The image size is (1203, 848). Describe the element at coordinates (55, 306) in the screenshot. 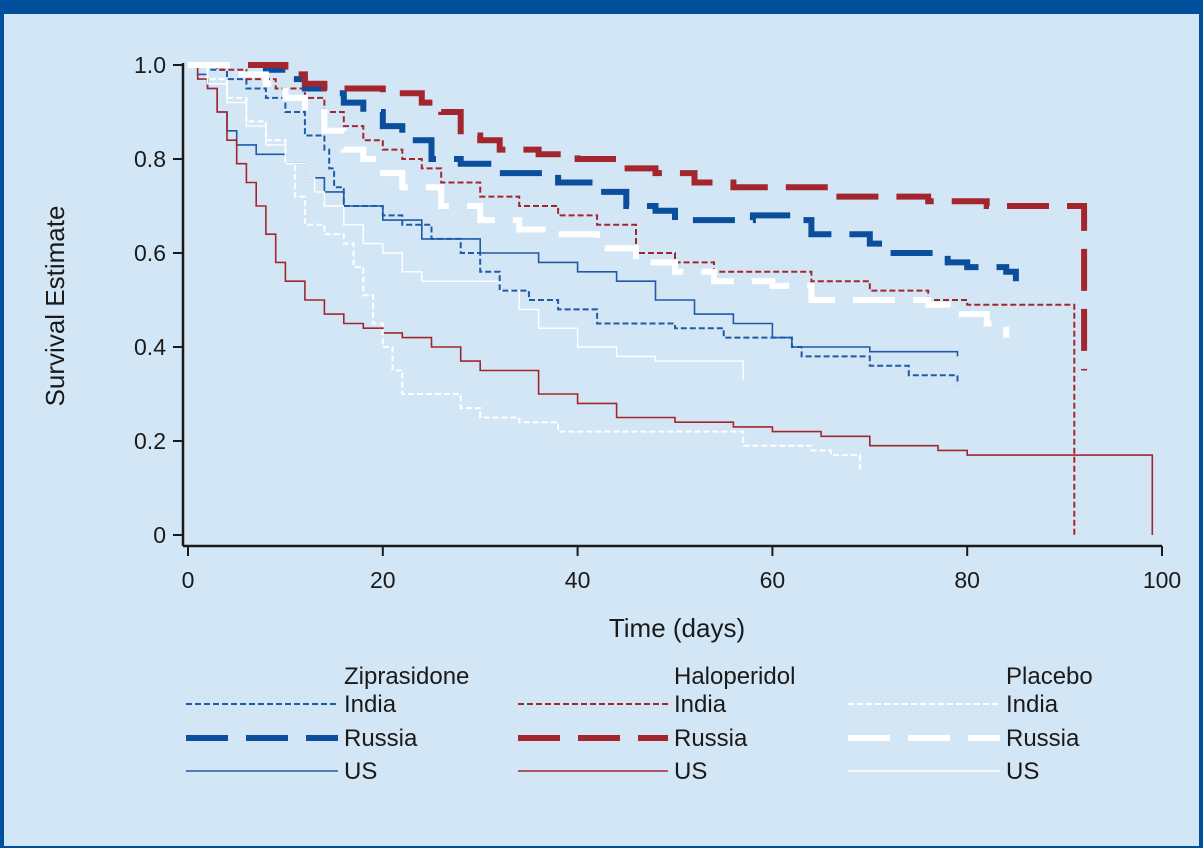

I see `y-axis-label: Survival Estimate` at that location.